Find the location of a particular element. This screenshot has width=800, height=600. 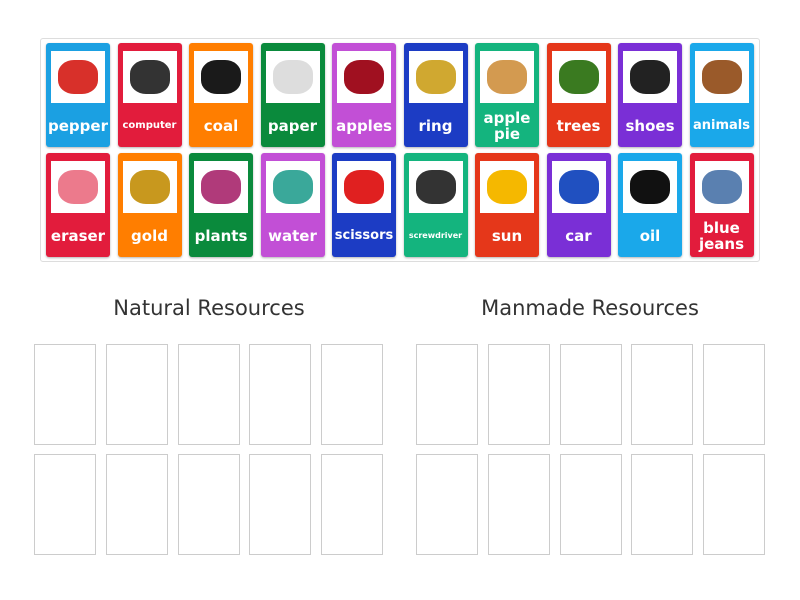

ring-image is located at coordinates (435, 77).